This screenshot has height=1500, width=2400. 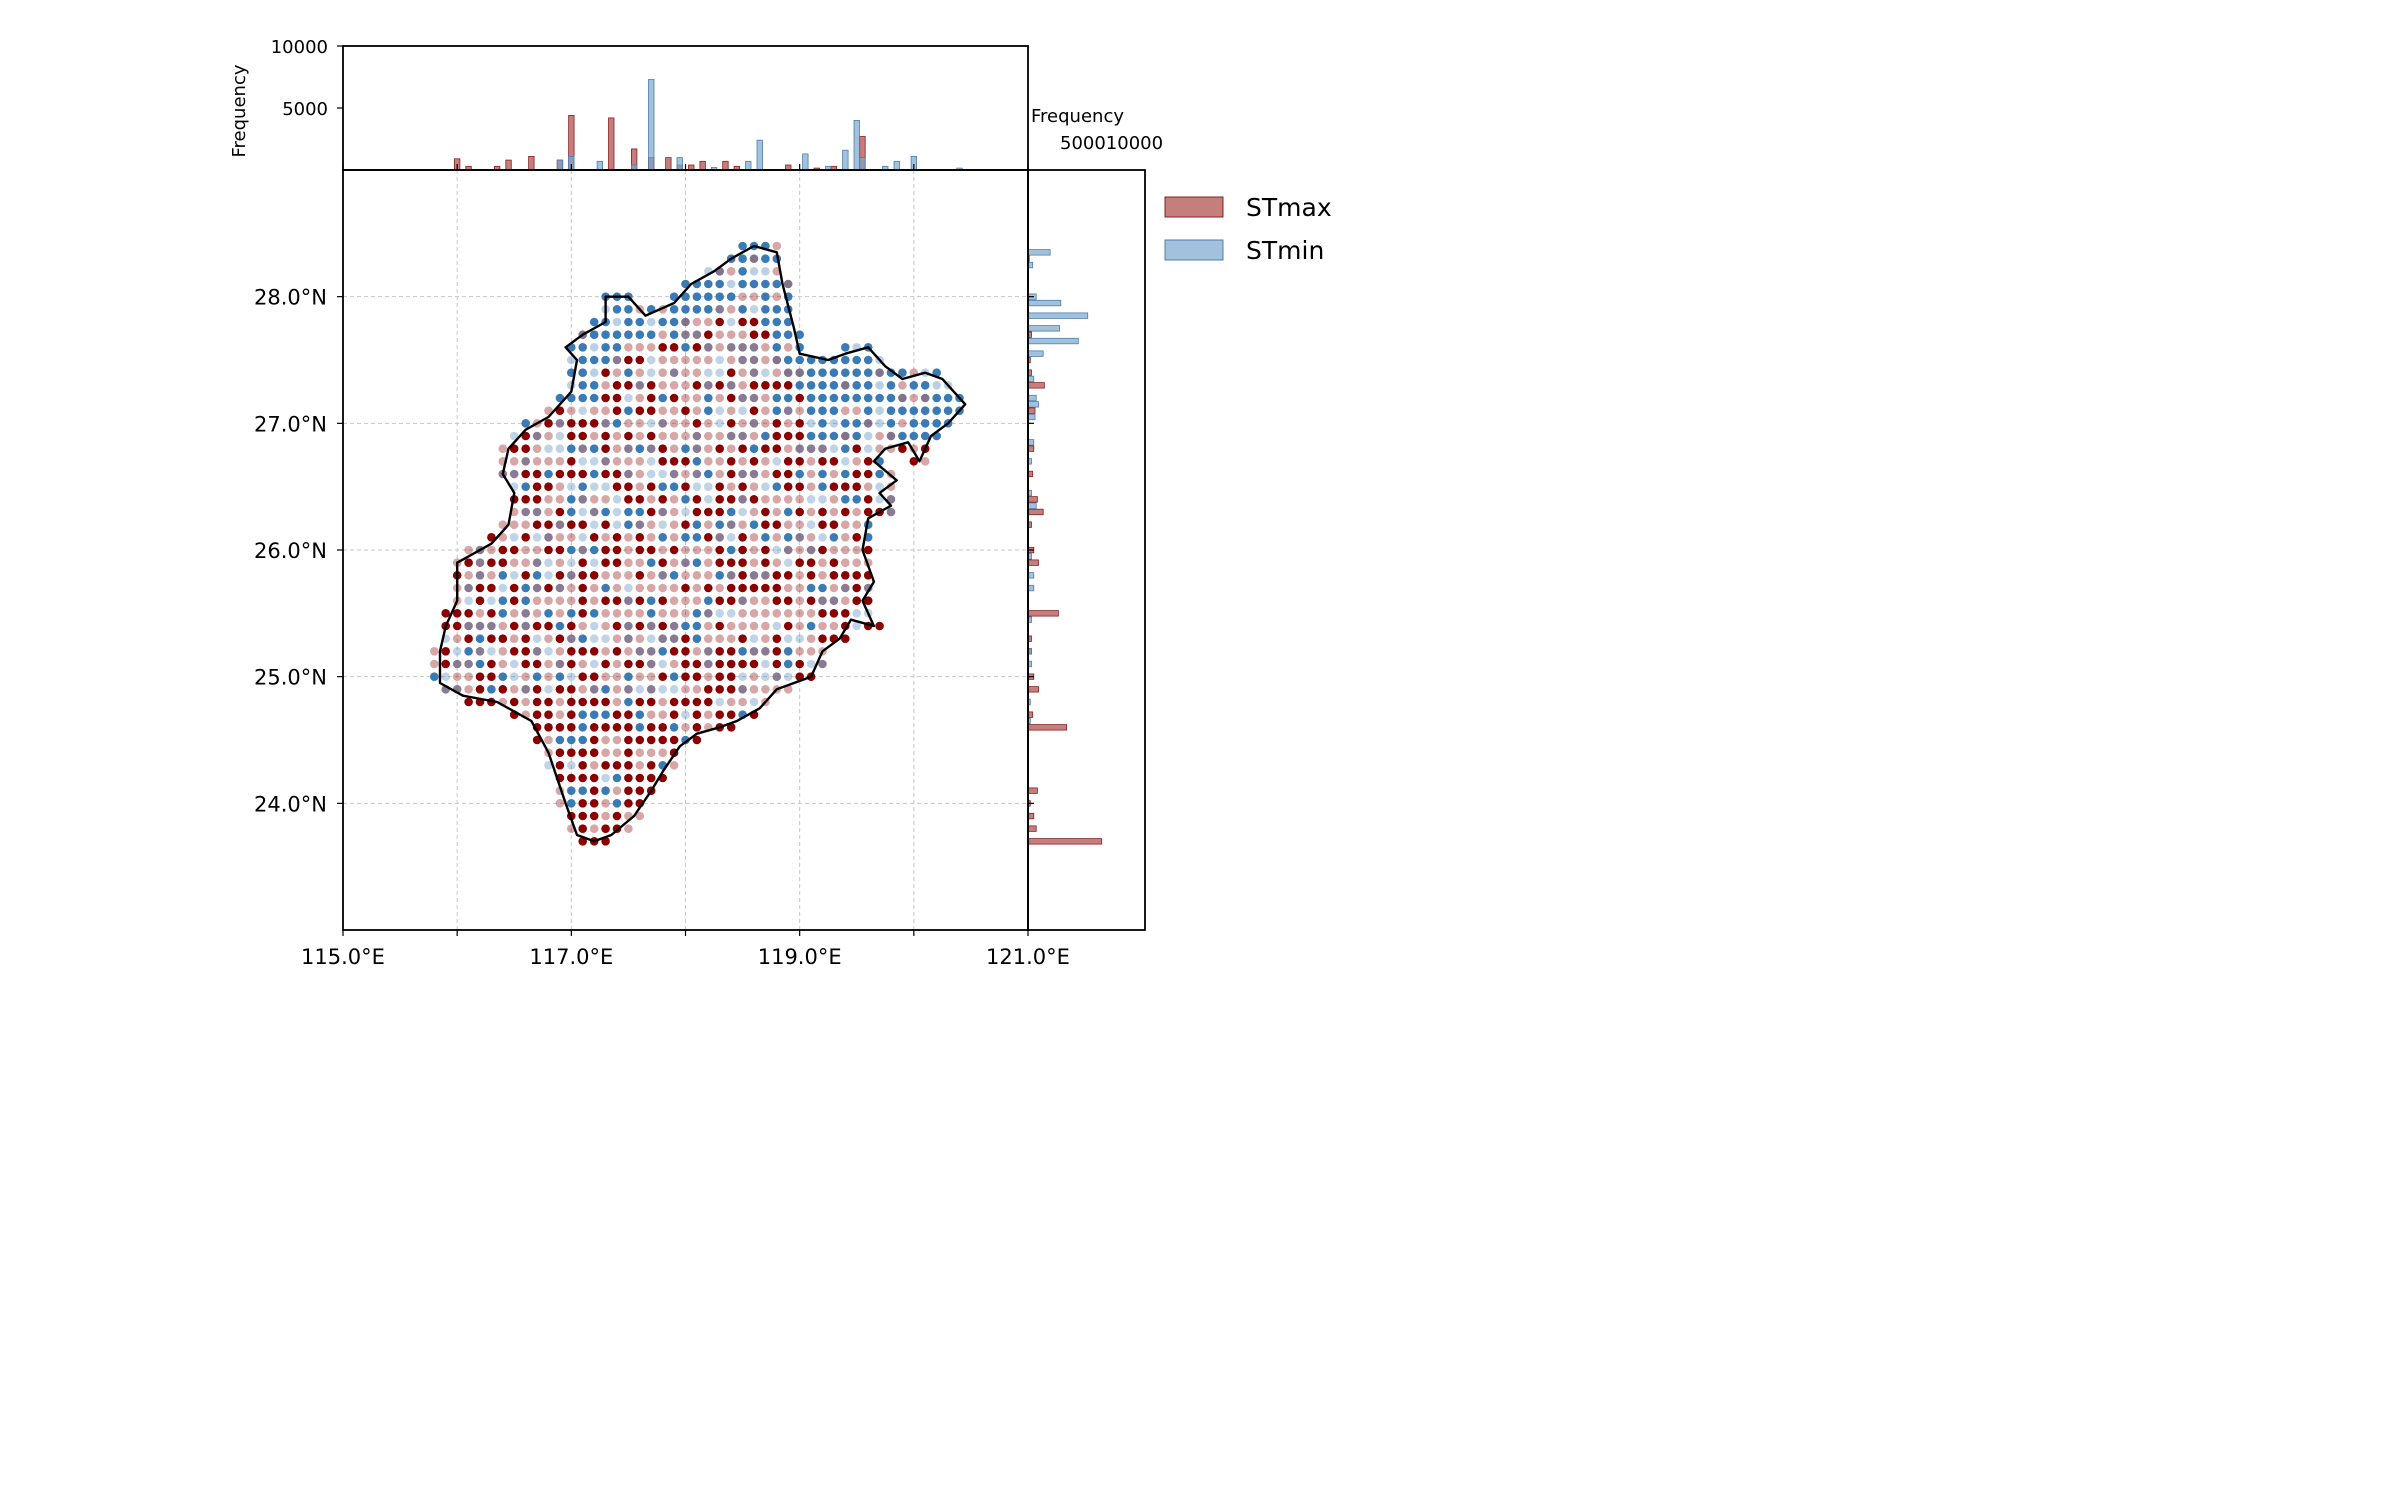 What do you see at coordinates (1044, 328) in the screenshot?
I see `right-hist-bar-stmin` at bounding box center [1044, 328].